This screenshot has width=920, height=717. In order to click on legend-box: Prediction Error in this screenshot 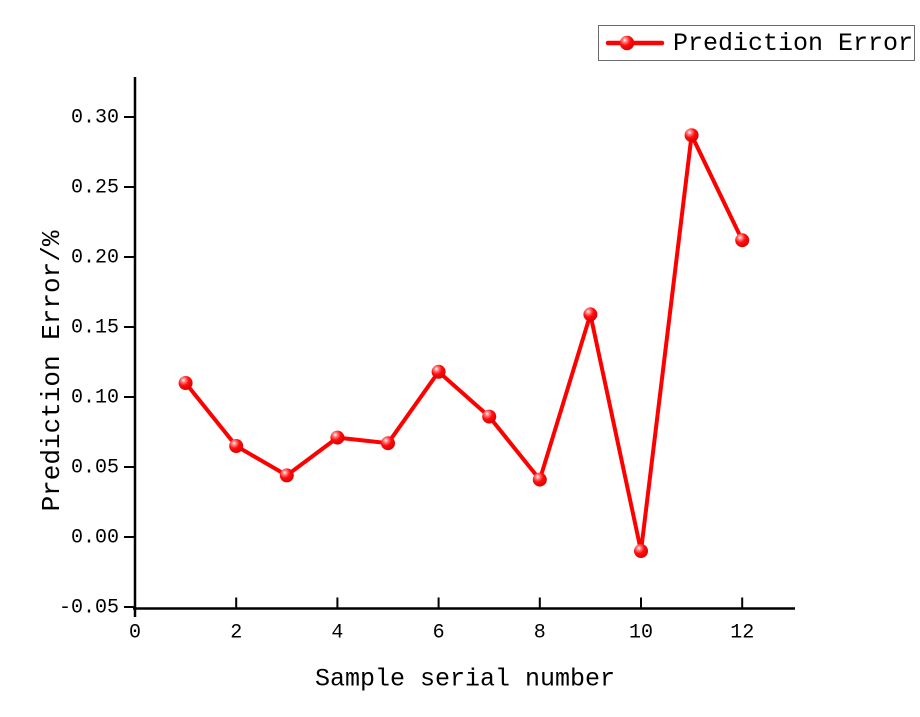, I will do `click(756, 43)`.